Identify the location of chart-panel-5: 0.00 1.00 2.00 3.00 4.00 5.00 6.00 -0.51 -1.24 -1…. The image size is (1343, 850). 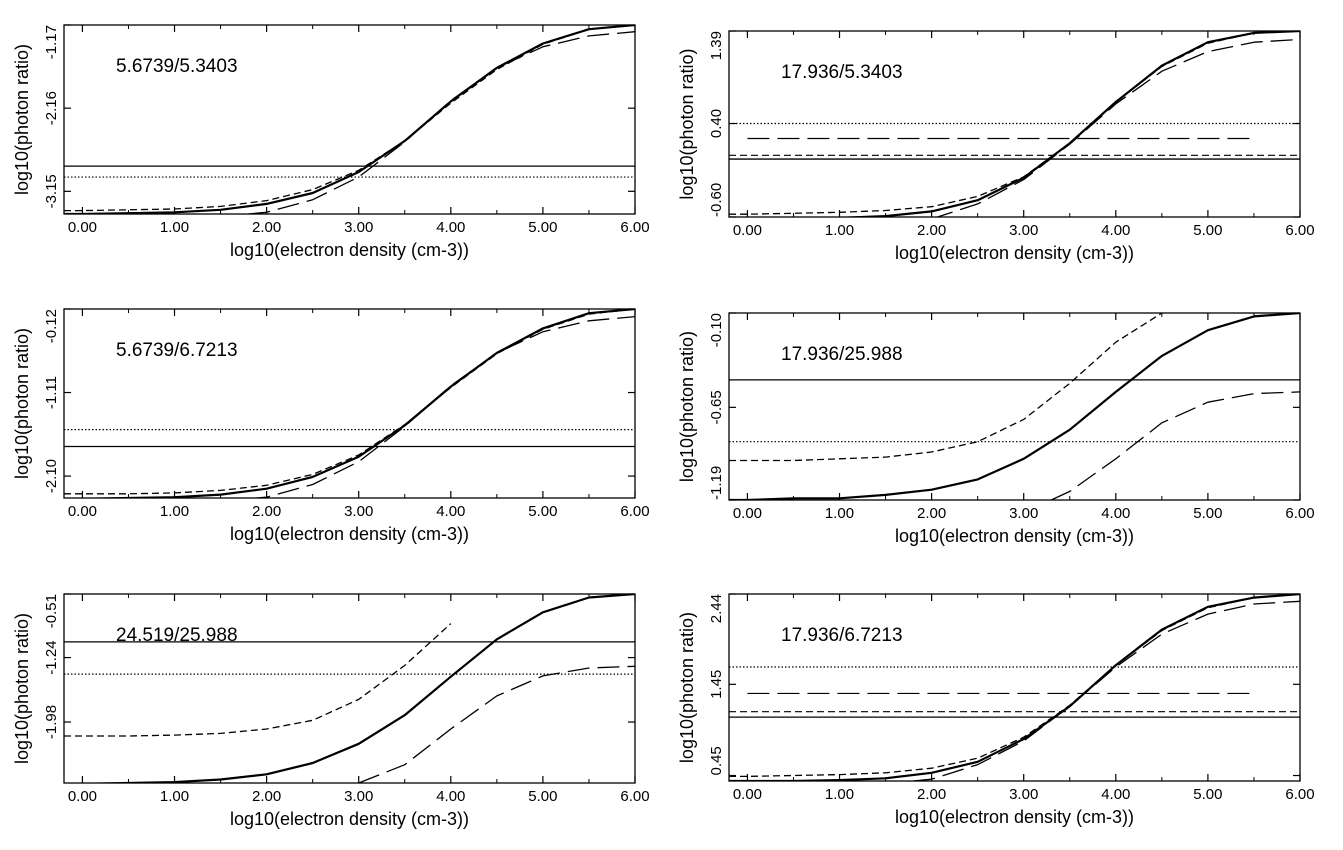
(331, 711).